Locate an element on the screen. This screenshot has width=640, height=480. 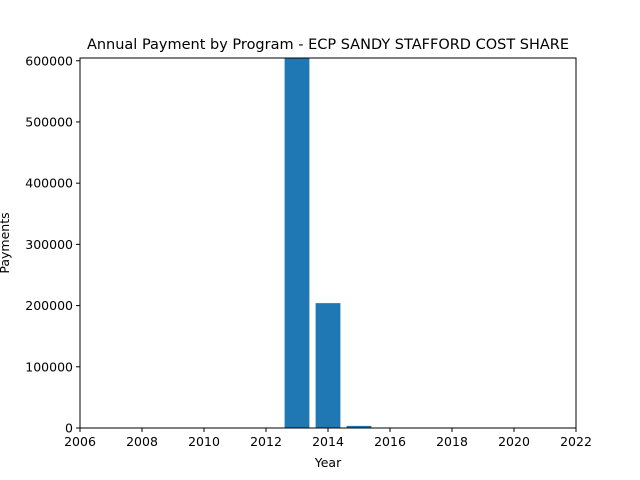
bar-2014 is located at coordinates (328, 365).